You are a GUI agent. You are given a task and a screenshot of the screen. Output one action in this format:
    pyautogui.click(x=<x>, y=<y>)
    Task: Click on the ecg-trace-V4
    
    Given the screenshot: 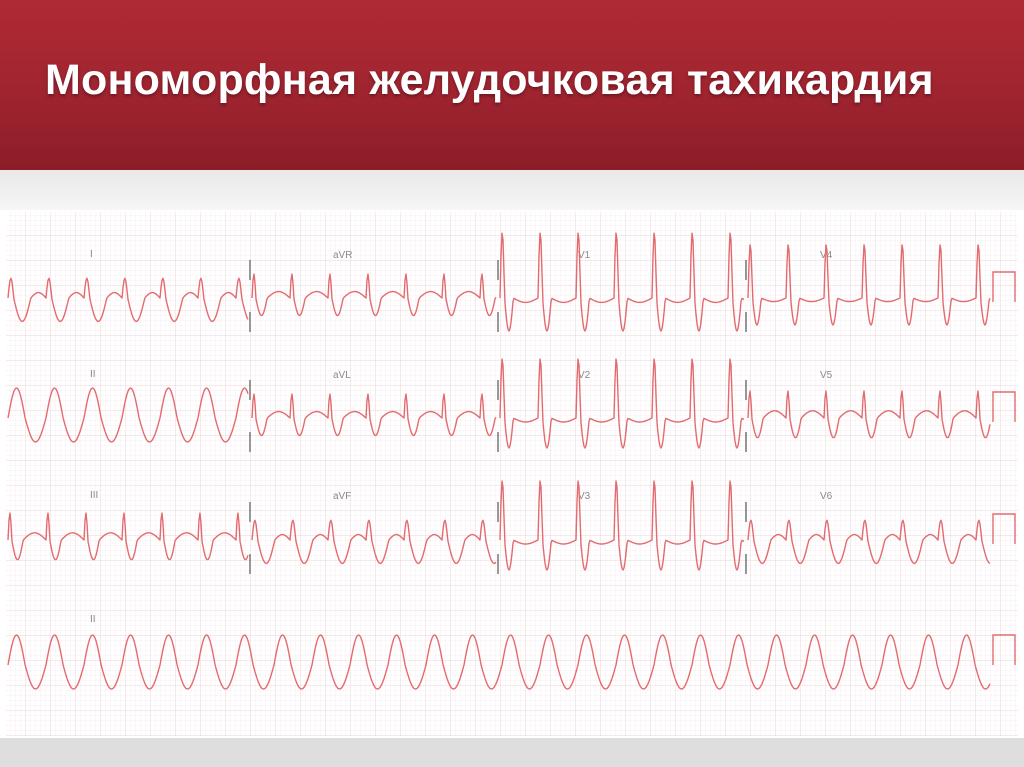 What is the action you would take?
    pyautogui.click(x=869, y=285)
    